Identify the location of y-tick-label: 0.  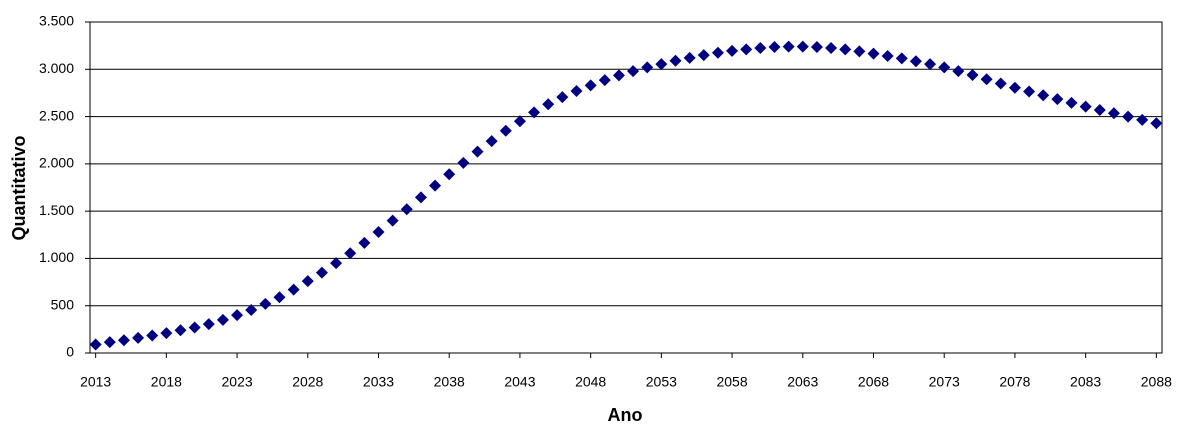
(70, 352).